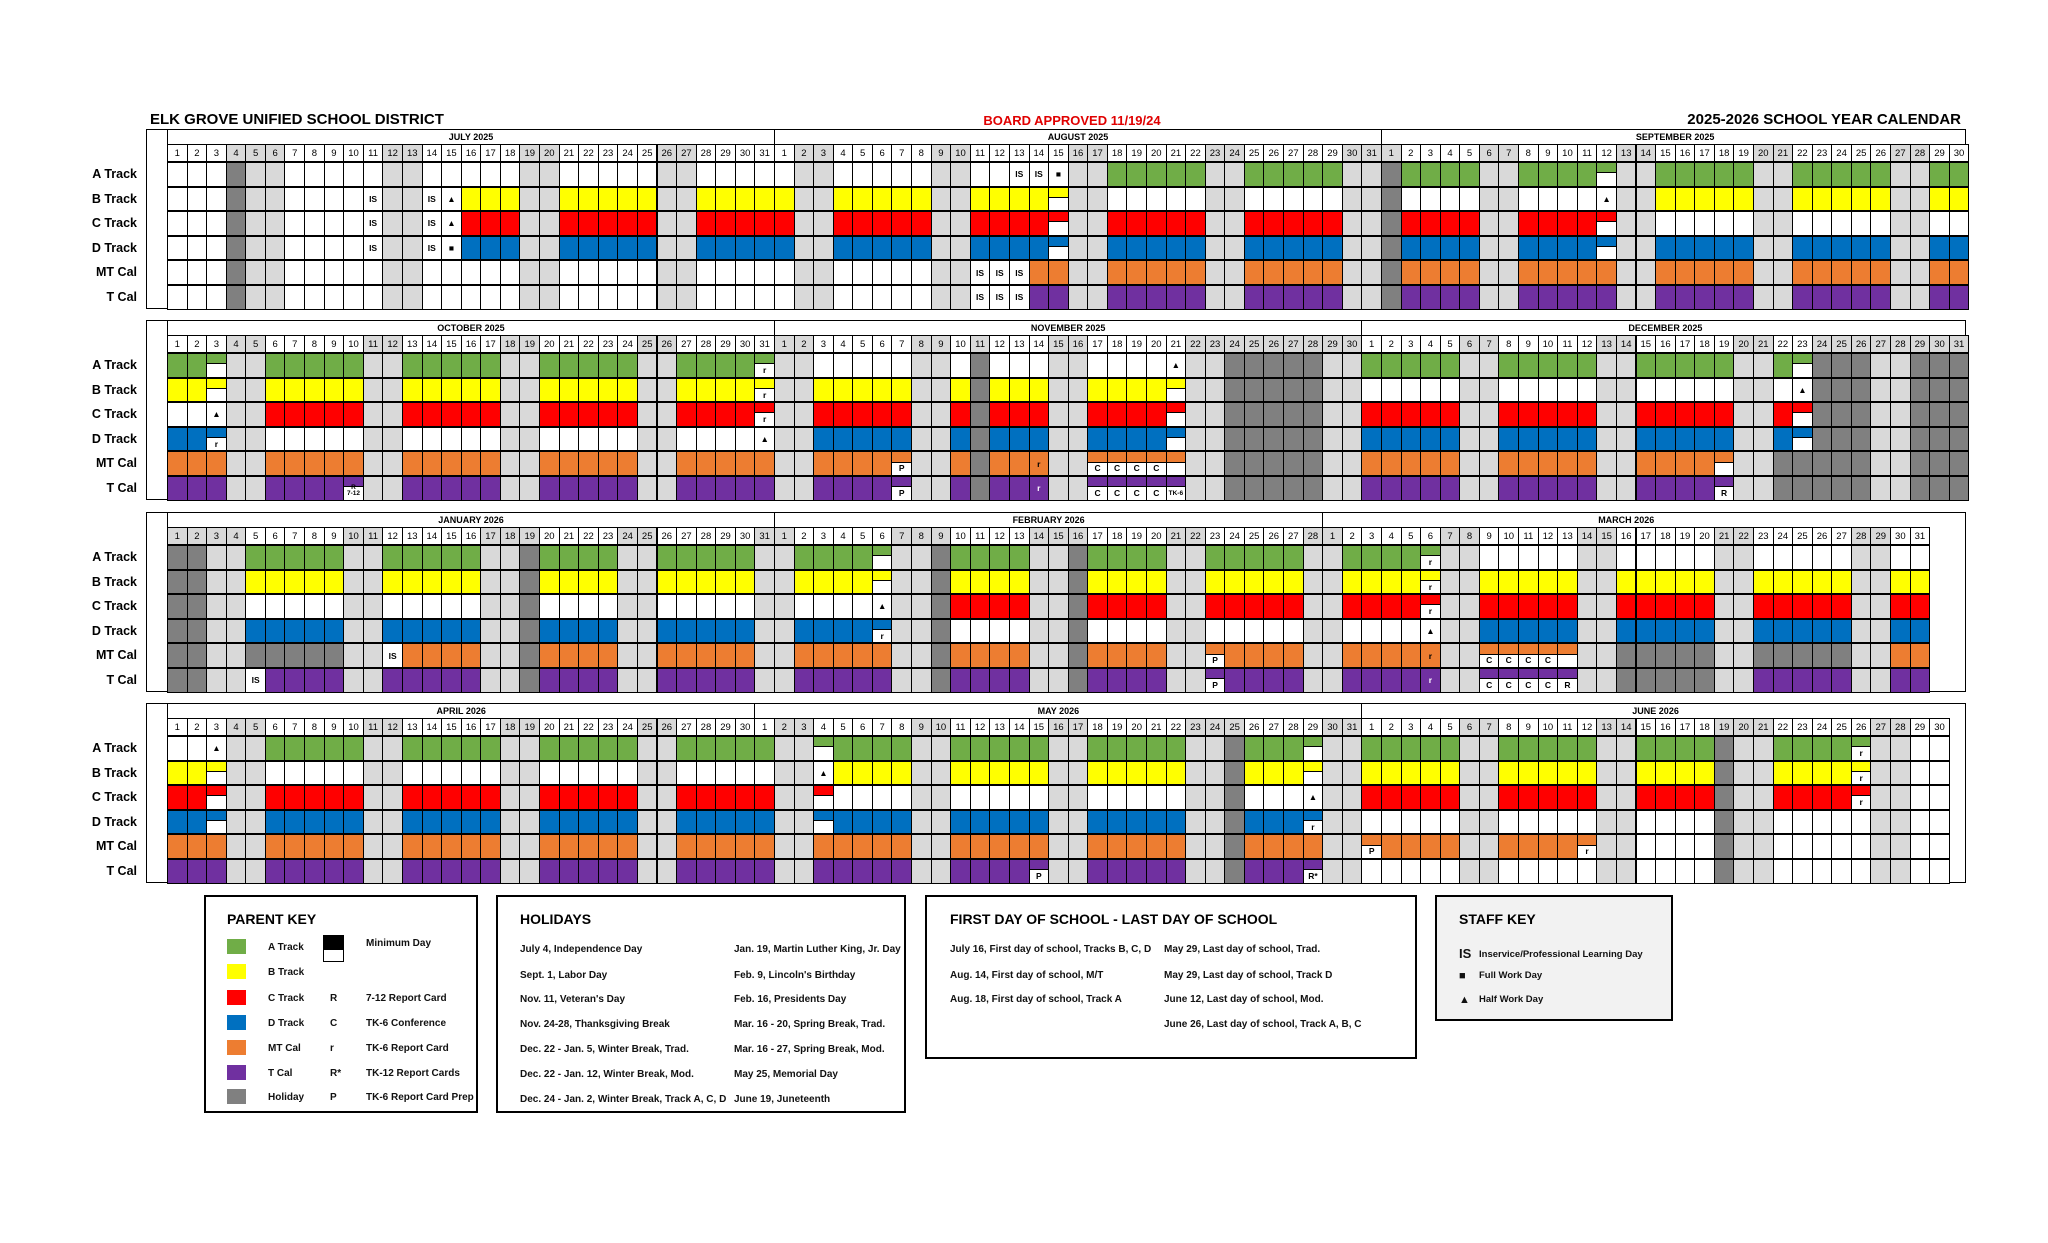 This screenshot has height=1243, width=2048. Describe the element at coordinates (1274, 153) in the screenshot. I see `day-number: 26` at that location.